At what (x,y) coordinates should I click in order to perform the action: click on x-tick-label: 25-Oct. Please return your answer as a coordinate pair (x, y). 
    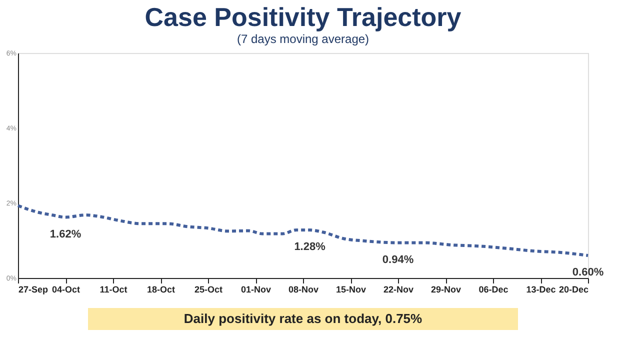
    Looking at the image, I should click on (208, 289).